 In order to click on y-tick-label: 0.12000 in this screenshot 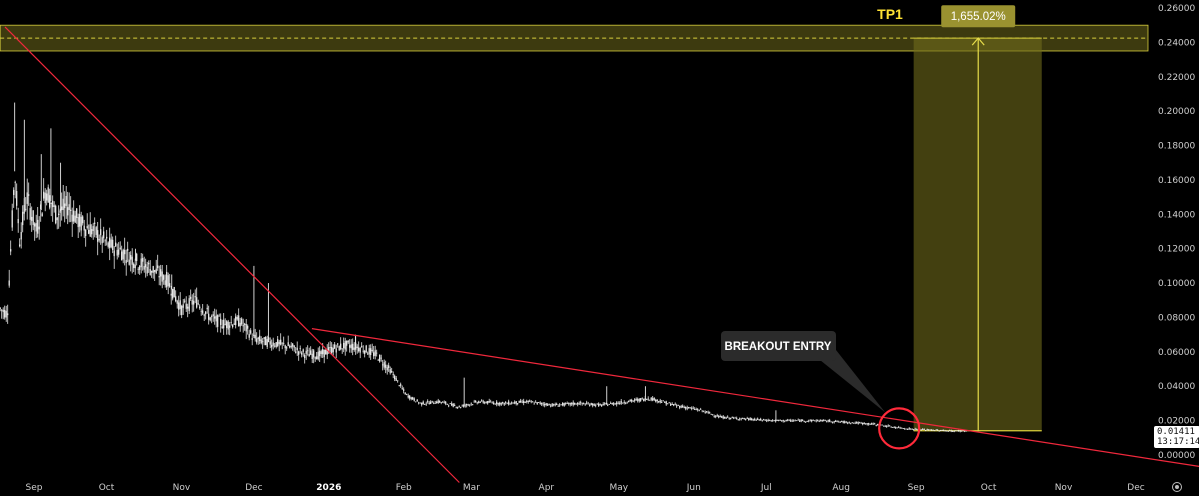, I will do `click(1176, 250)`.